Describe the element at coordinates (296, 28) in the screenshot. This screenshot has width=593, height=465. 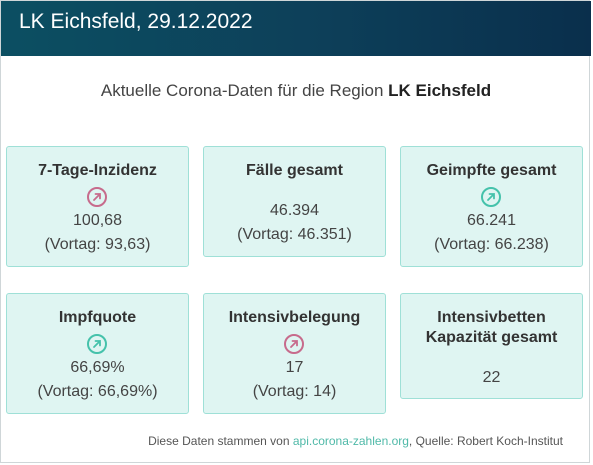
I see `header-bar: LK Eichsfeld, 29.12.2022` at that location.